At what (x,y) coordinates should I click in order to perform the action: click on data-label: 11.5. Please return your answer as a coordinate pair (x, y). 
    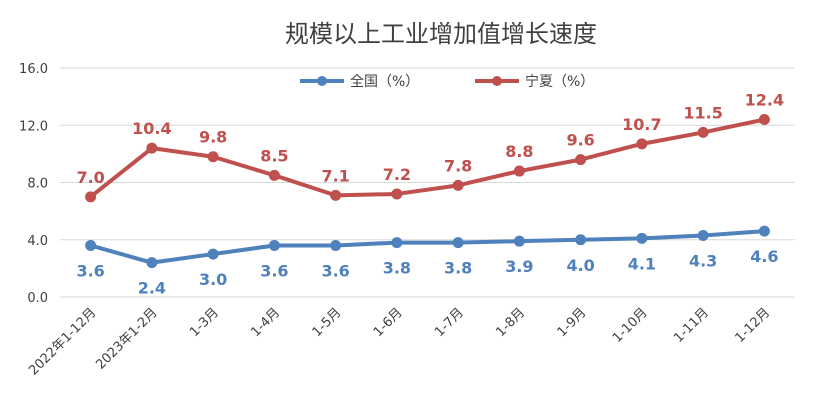
    Looking at the image, I should click on (702, 112).